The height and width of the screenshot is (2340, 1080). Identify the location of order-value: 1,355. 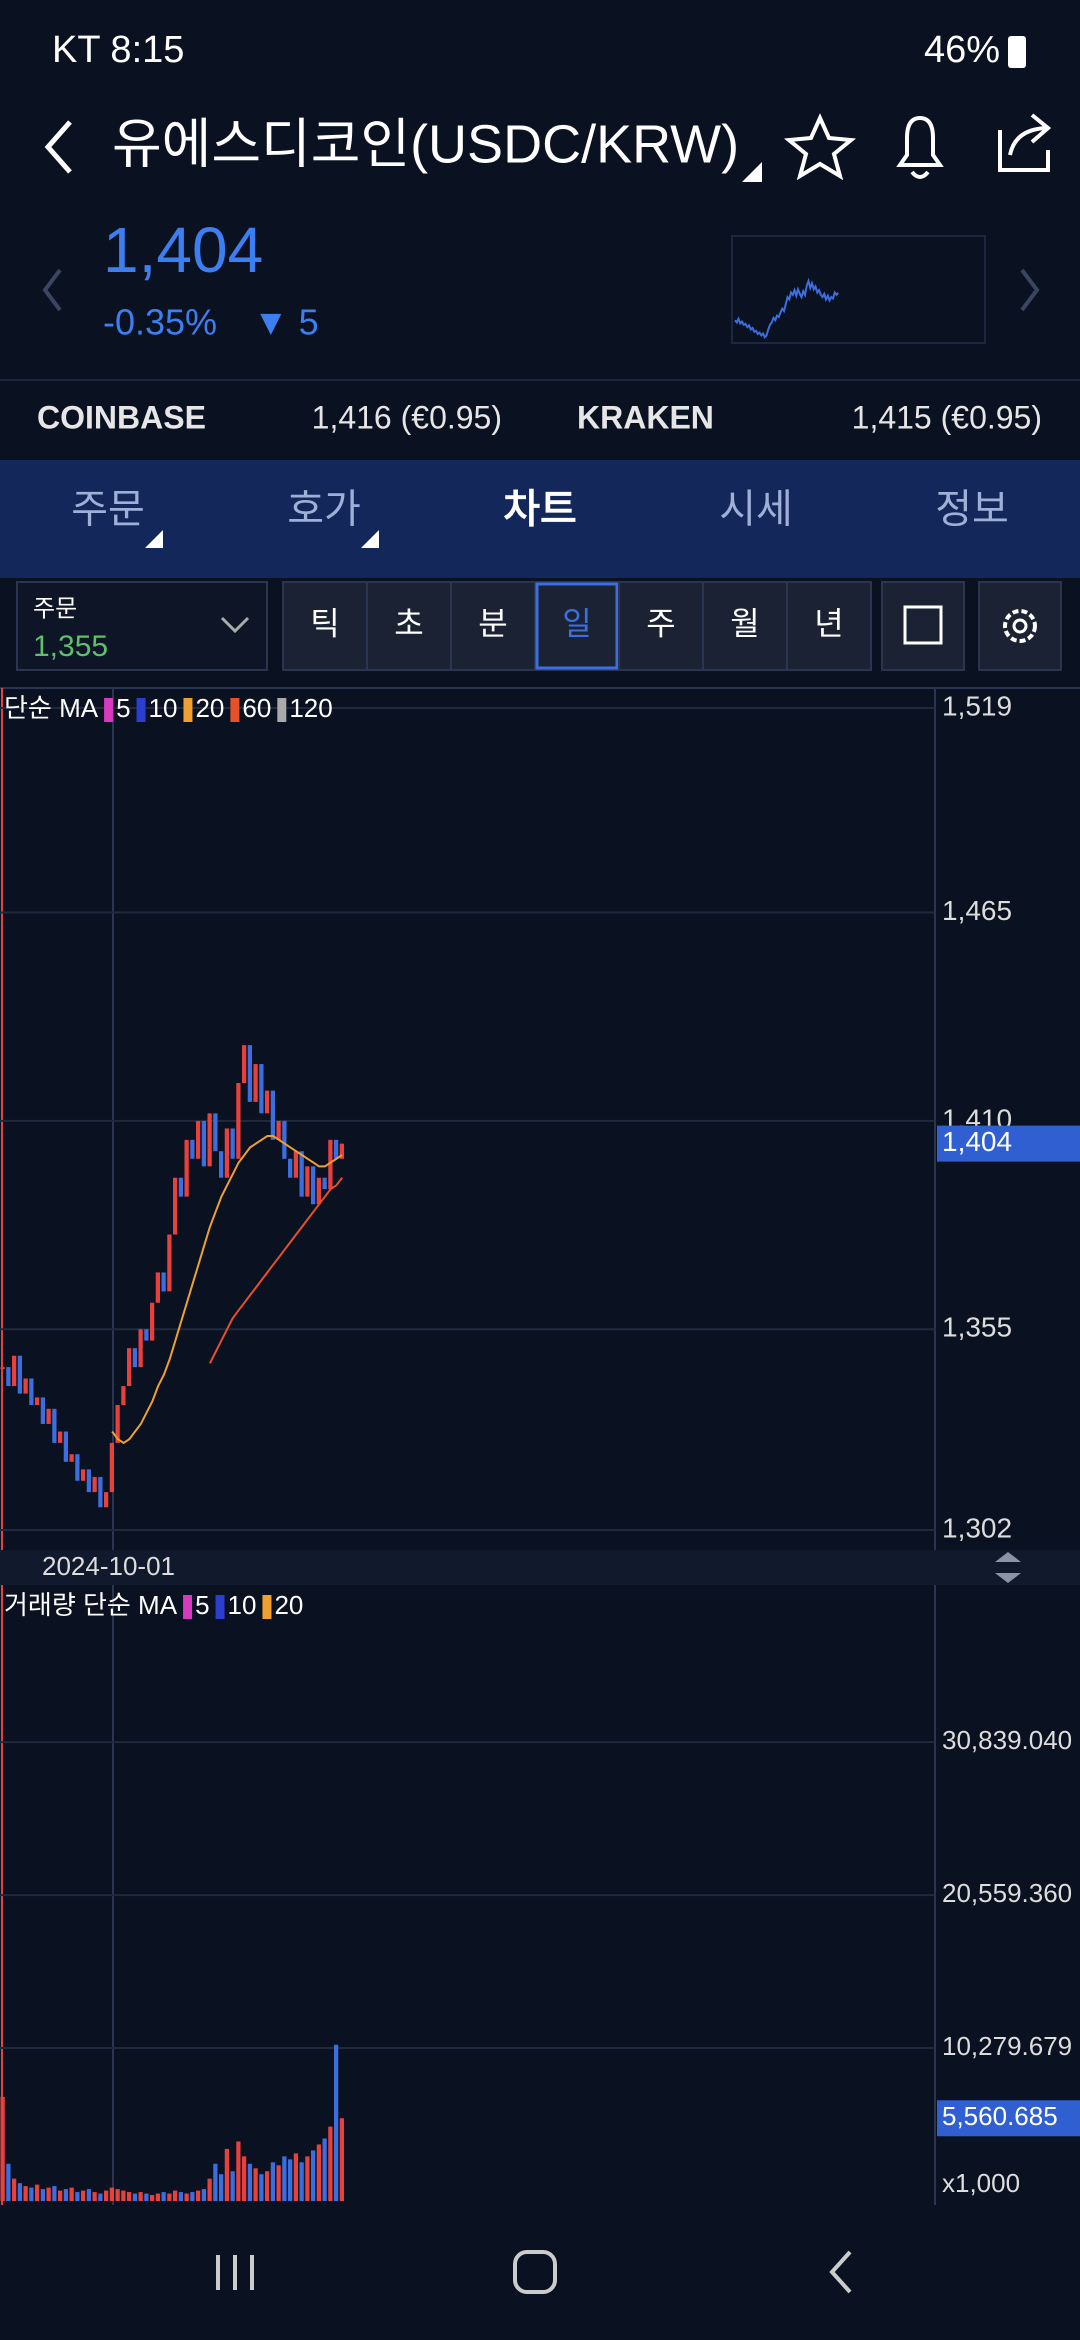
(70, 646).